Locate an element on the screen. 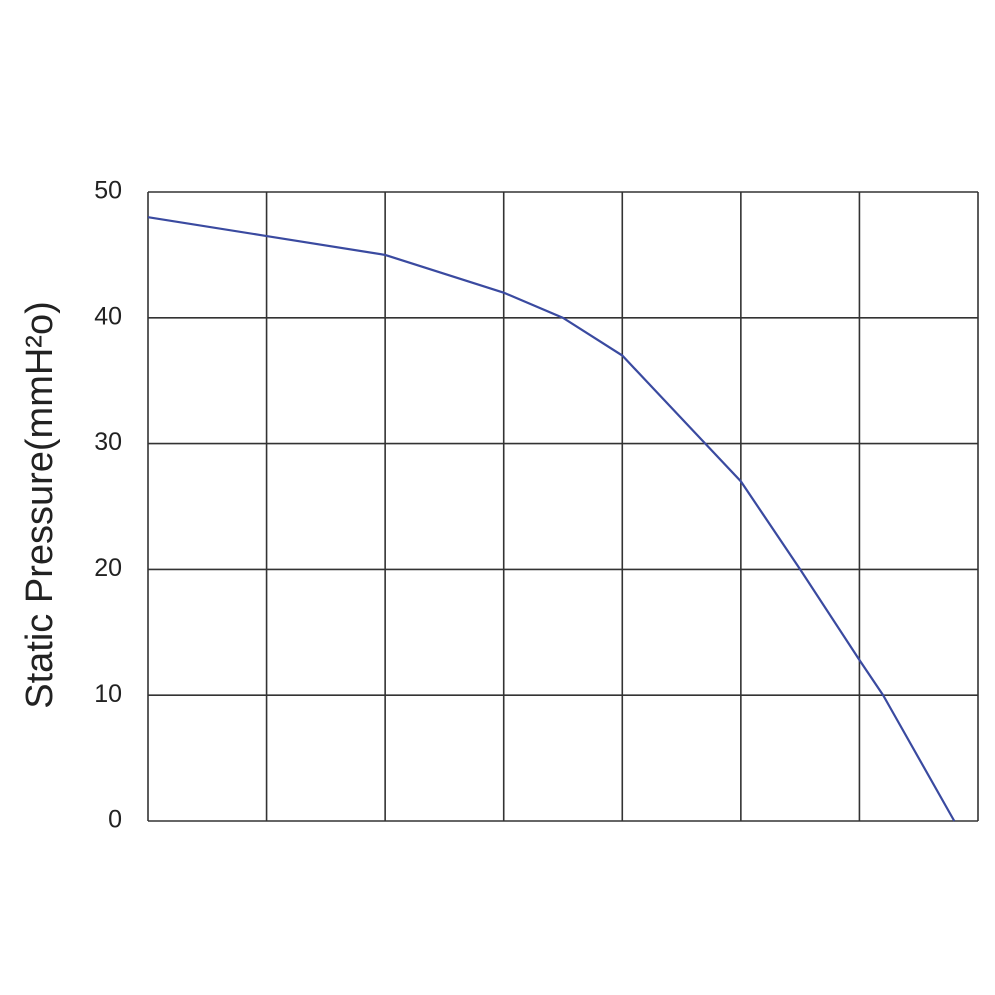  y-tick-label: 30 is located at coordinates (108, 442).